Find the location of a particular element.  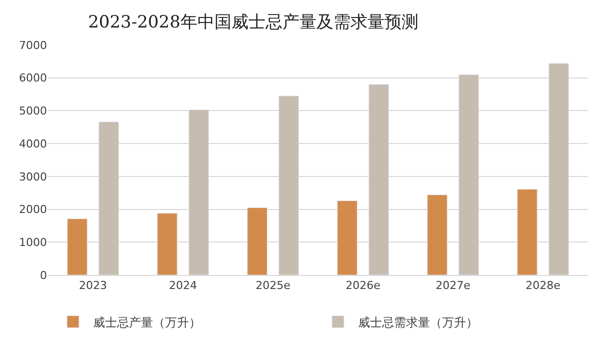

y-tick-label: 7000 is located at coordinates (33, 45).